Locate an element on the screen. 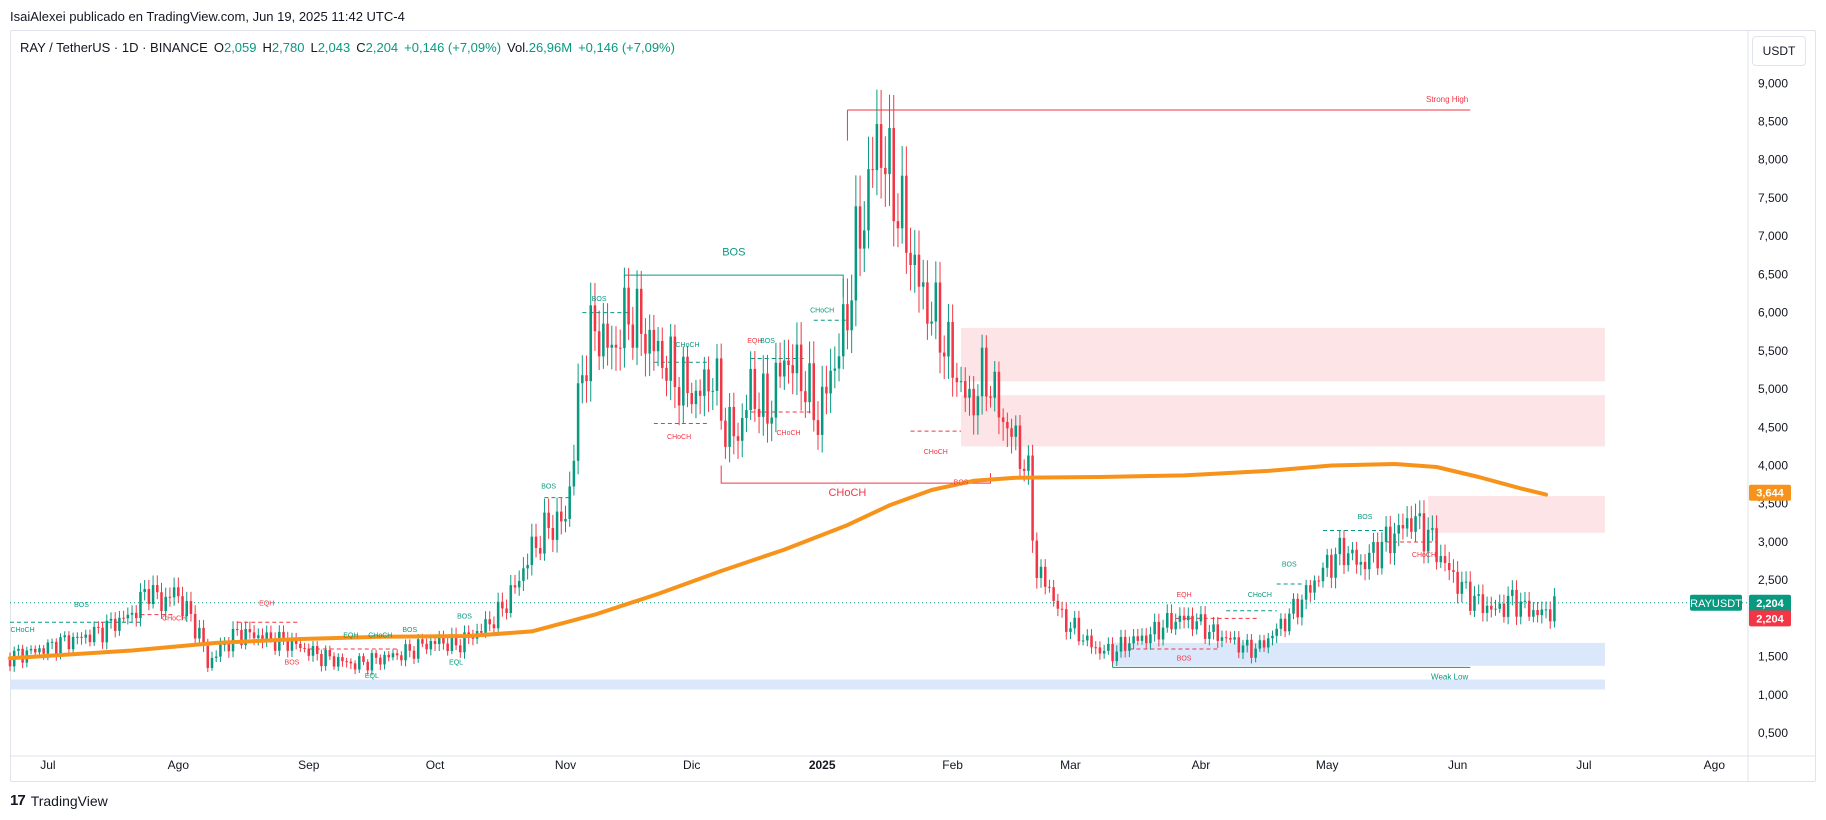 The height and width of the screenshot is (820, 1826). x-tick-label: Dic is located at coordinates (691, 765).